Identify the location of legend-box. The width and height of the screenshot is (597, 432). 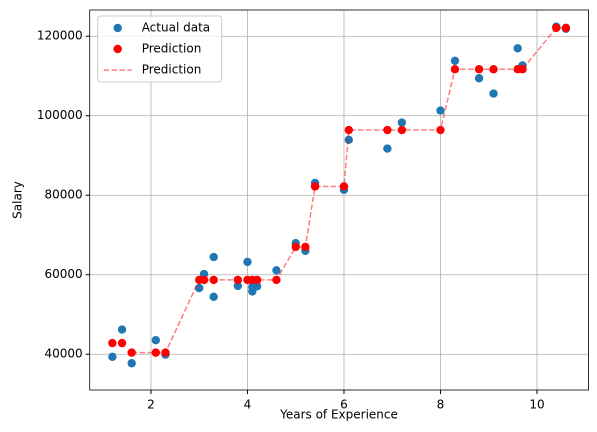
(160, 49).